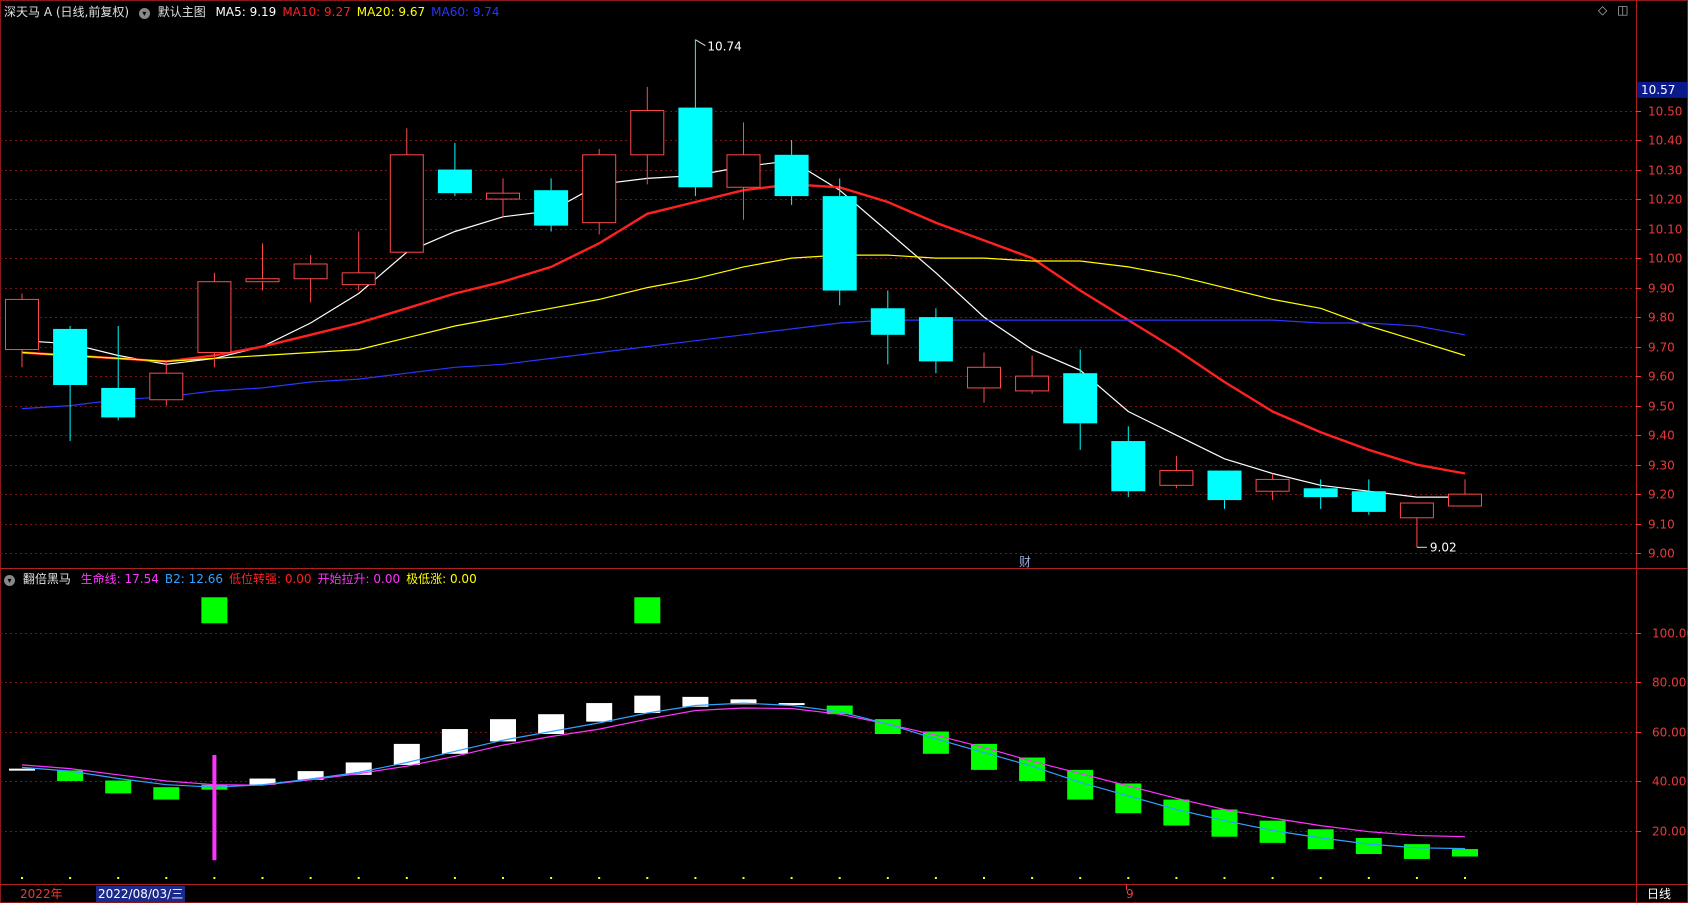 This screenshot has height=903, width=1688. What do you see at coordinates (1661, 318) in the screenshot?
I see `y-tick-label: 9.80` at bounding box center [1661, 318].